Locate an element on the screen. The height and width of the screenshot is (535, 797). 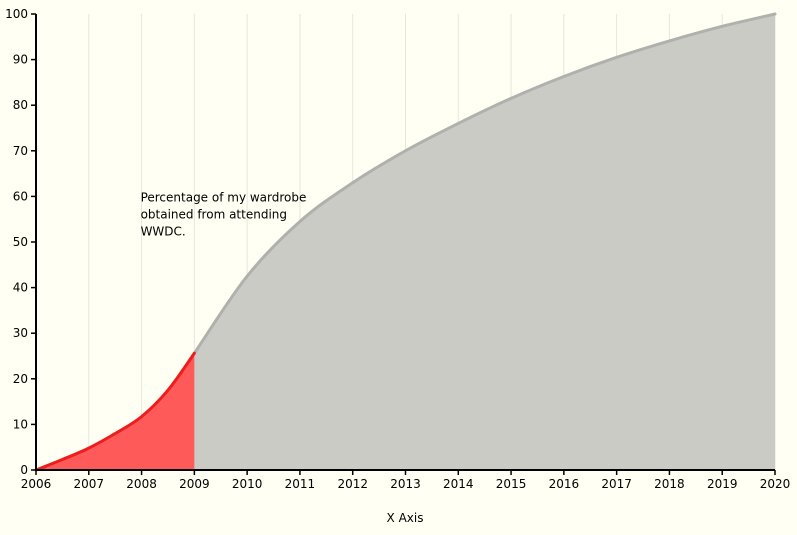
y-tick-label: 100 is located at coordinates (16, 14).